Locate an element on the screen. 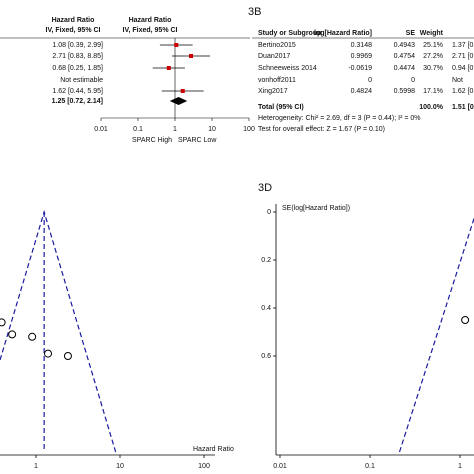 The height and width of the screenshot is (474, 474). table-cell: 30.7% is located at coordinates (433, 68).